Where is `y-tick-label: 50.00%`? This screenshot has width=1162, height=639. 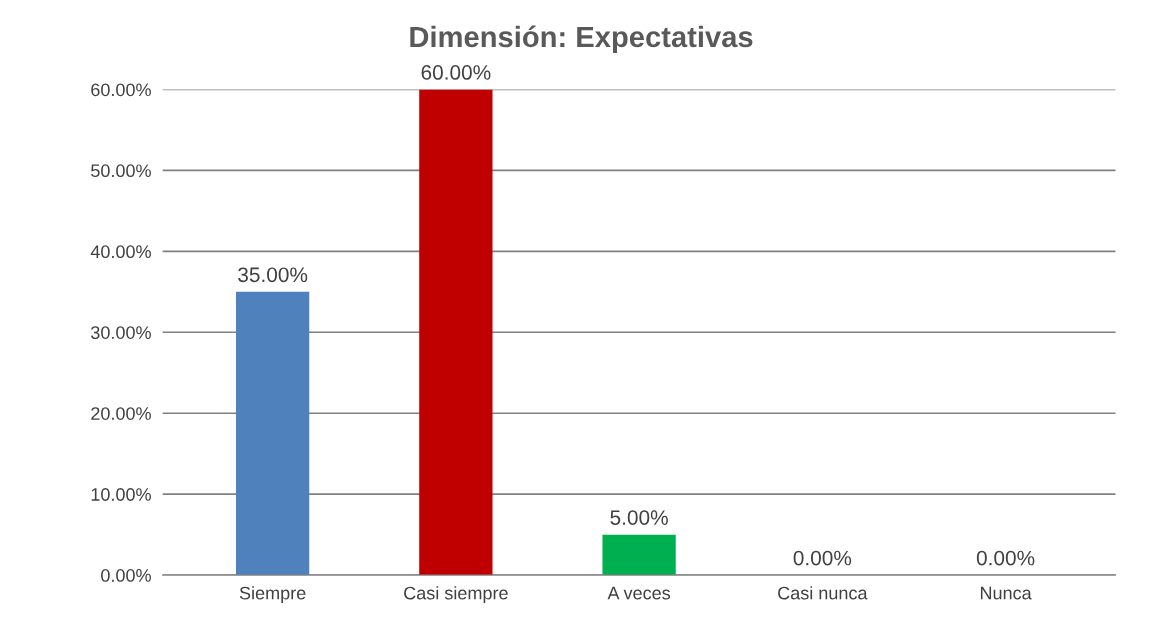 y-tick-label: 50.00% is located at coordinates (121, 171).